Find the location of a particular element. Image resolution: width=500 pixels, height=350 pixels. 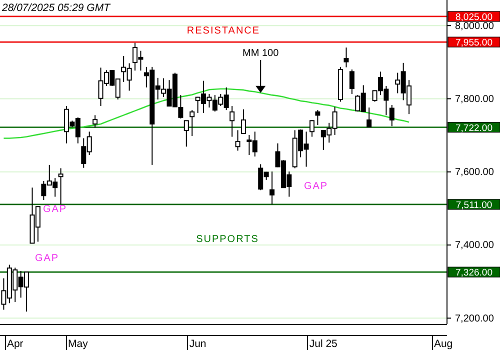

y-tick-label: 7,200.00 is located at coordinates (474, 318).